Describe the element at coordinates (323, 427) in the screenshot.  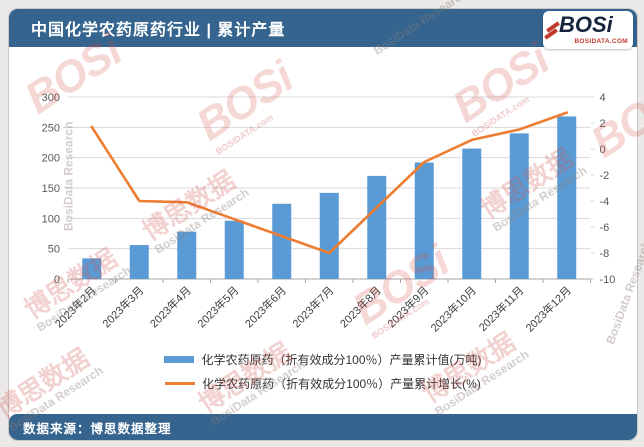
I see `footer-bar: 数据来源：博思数据整理` at that location.